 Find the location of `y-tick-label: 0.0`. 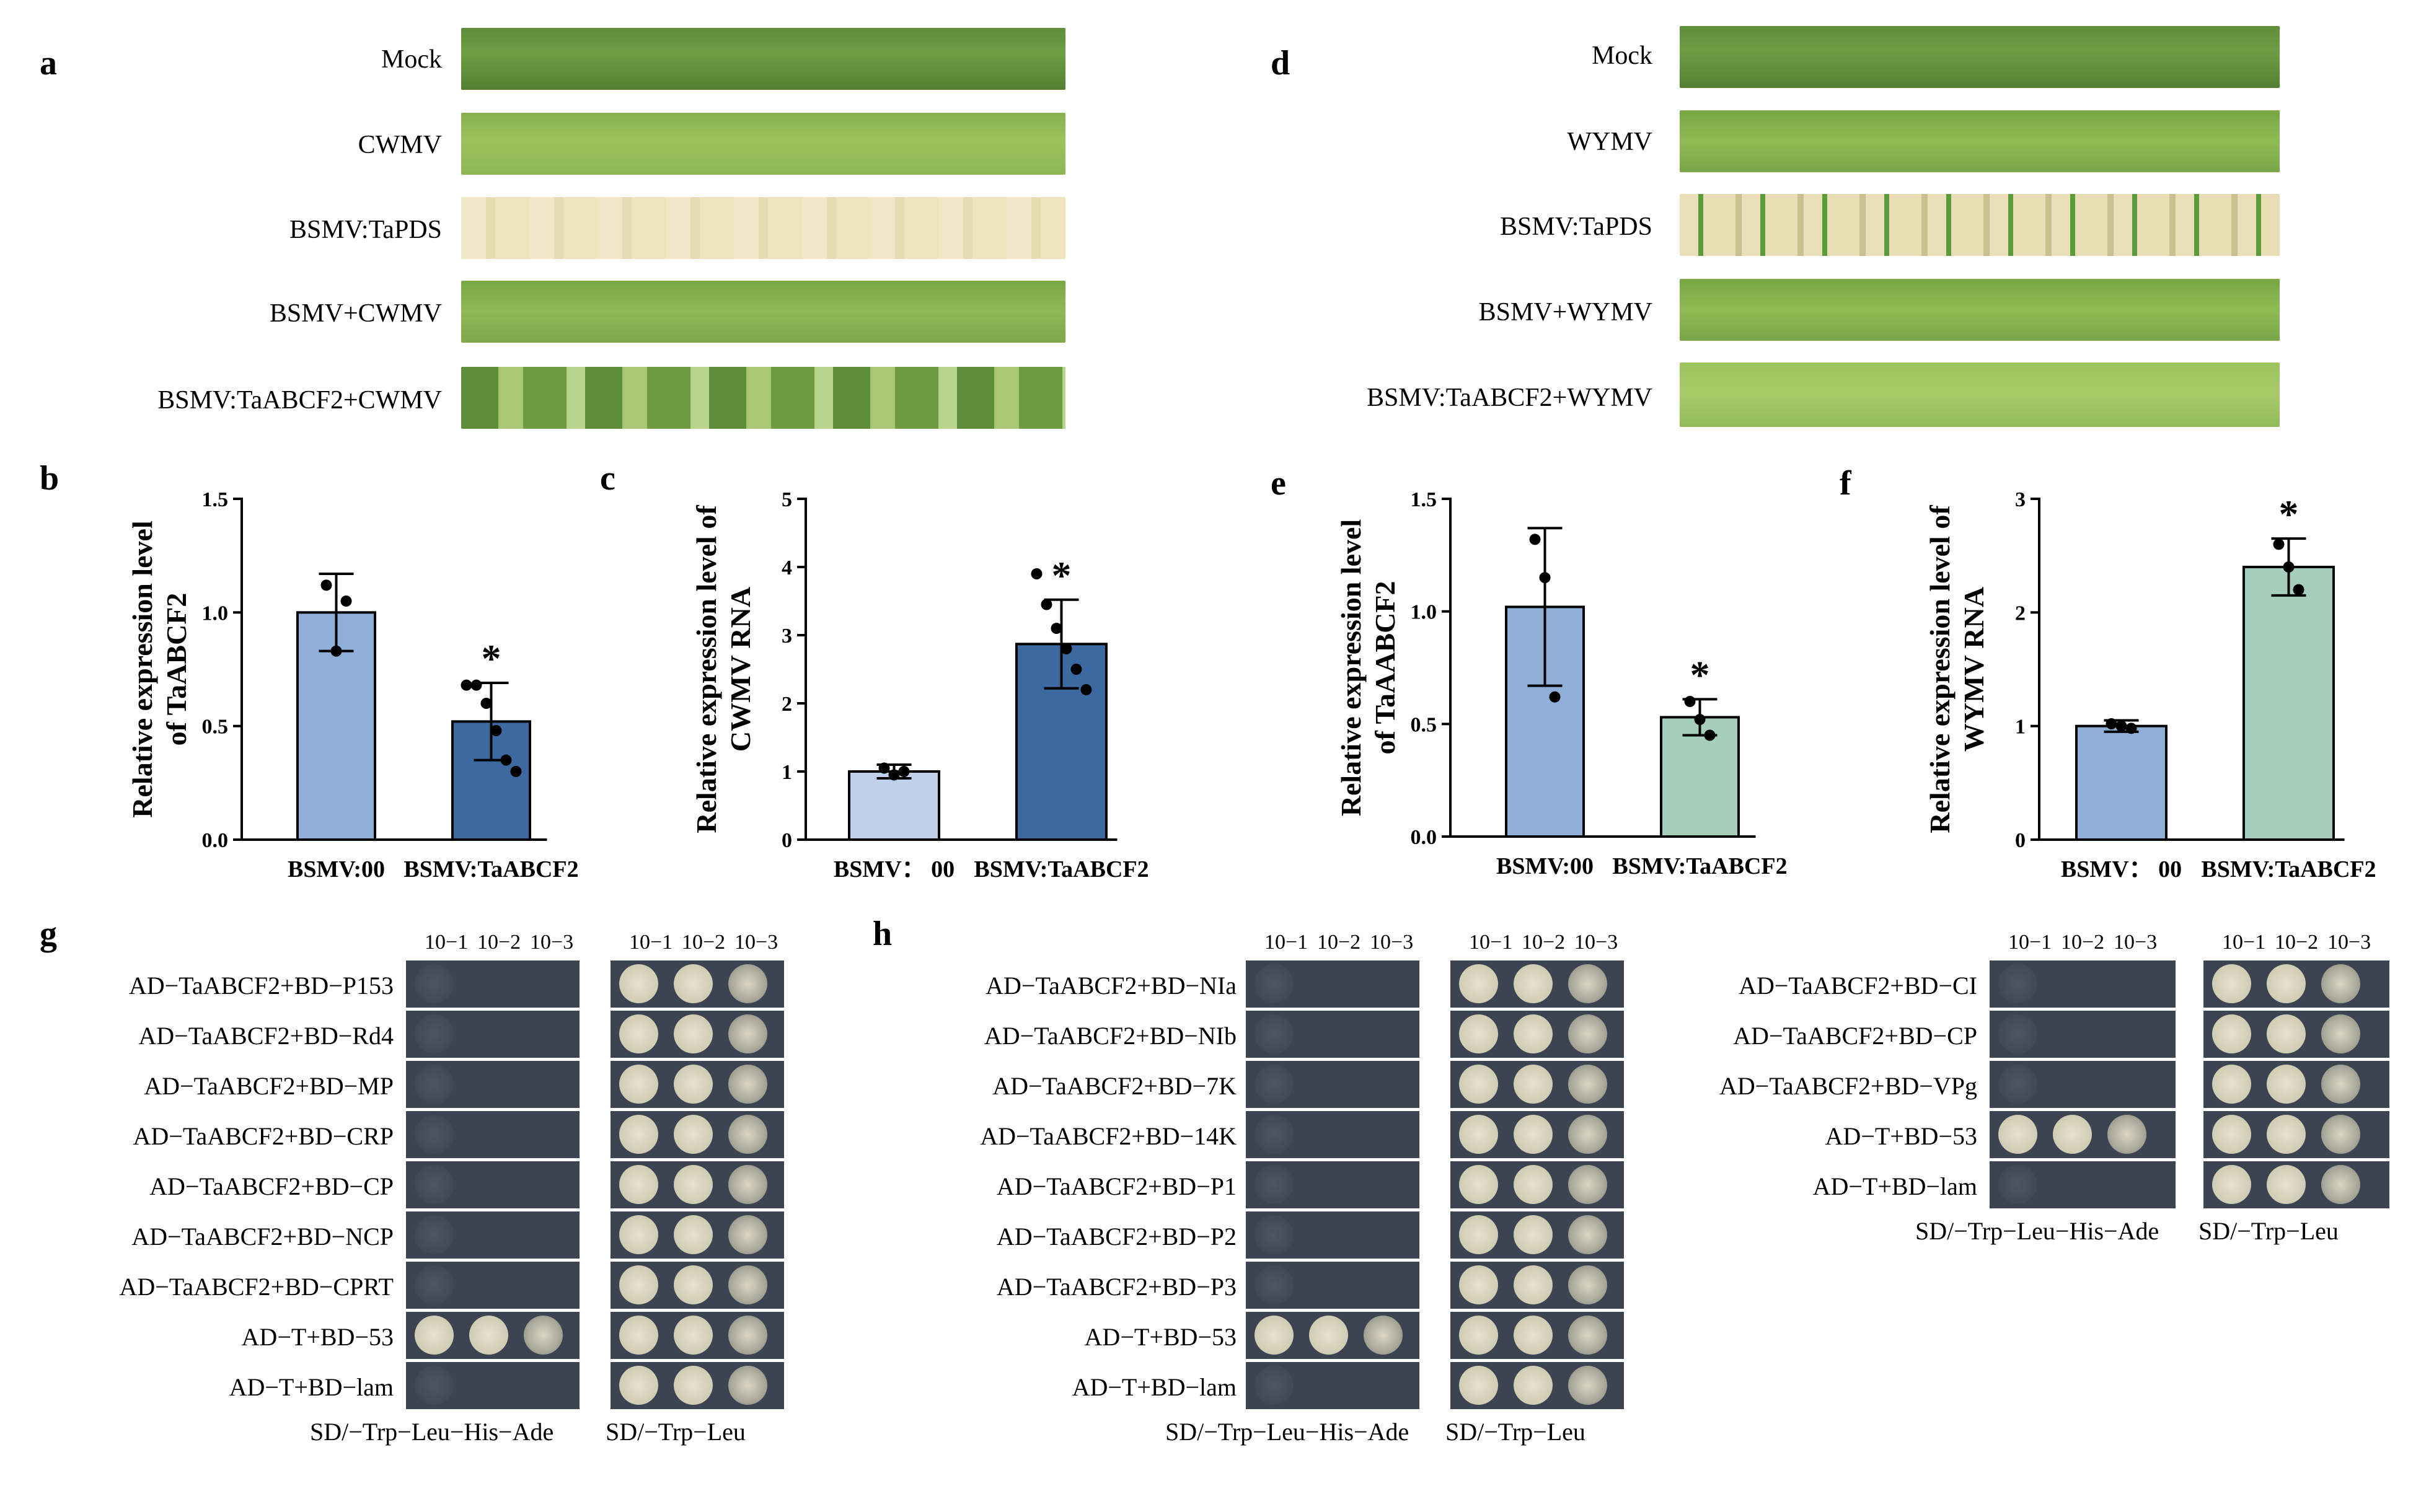

y-tick-label: 0.0 is located at coordinates (215, 840).